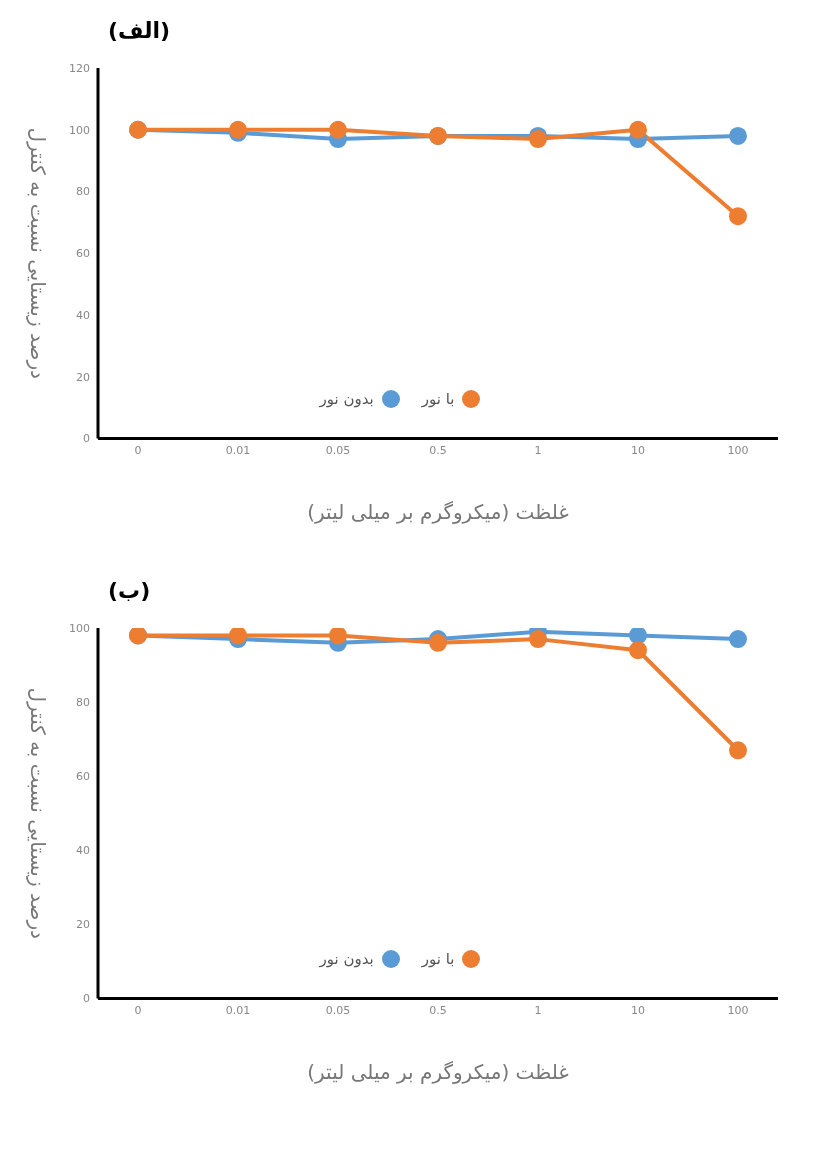 The image size is (815, 1149). Describe the element at coordinates (79, 68) in the screenshot. I see `y-tick-label: 120` at that location.